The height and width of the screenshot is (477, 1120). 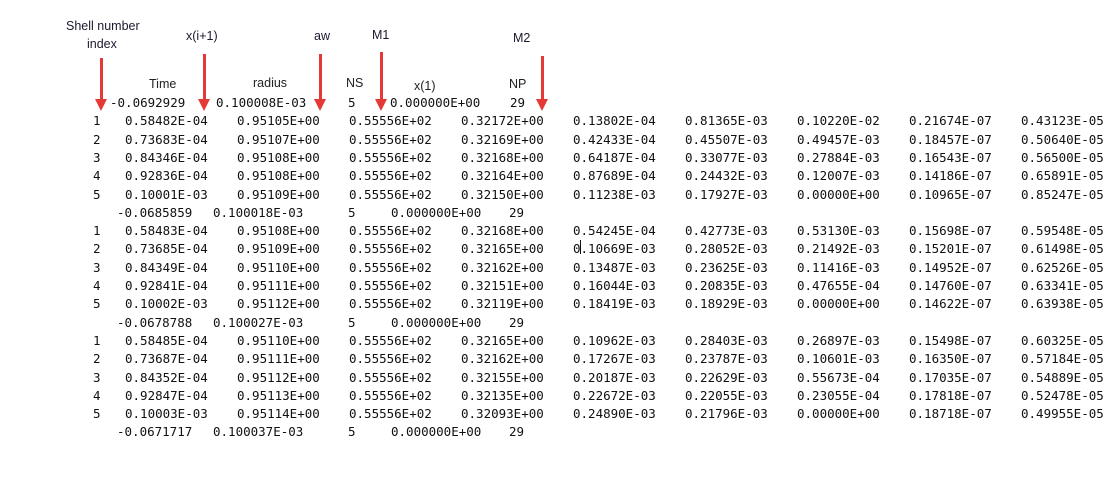 What do you see at coordinates (278, 340) in the screenshot?
I see `table-cell: 0.95110E+00` at bounding box center [278, 340].